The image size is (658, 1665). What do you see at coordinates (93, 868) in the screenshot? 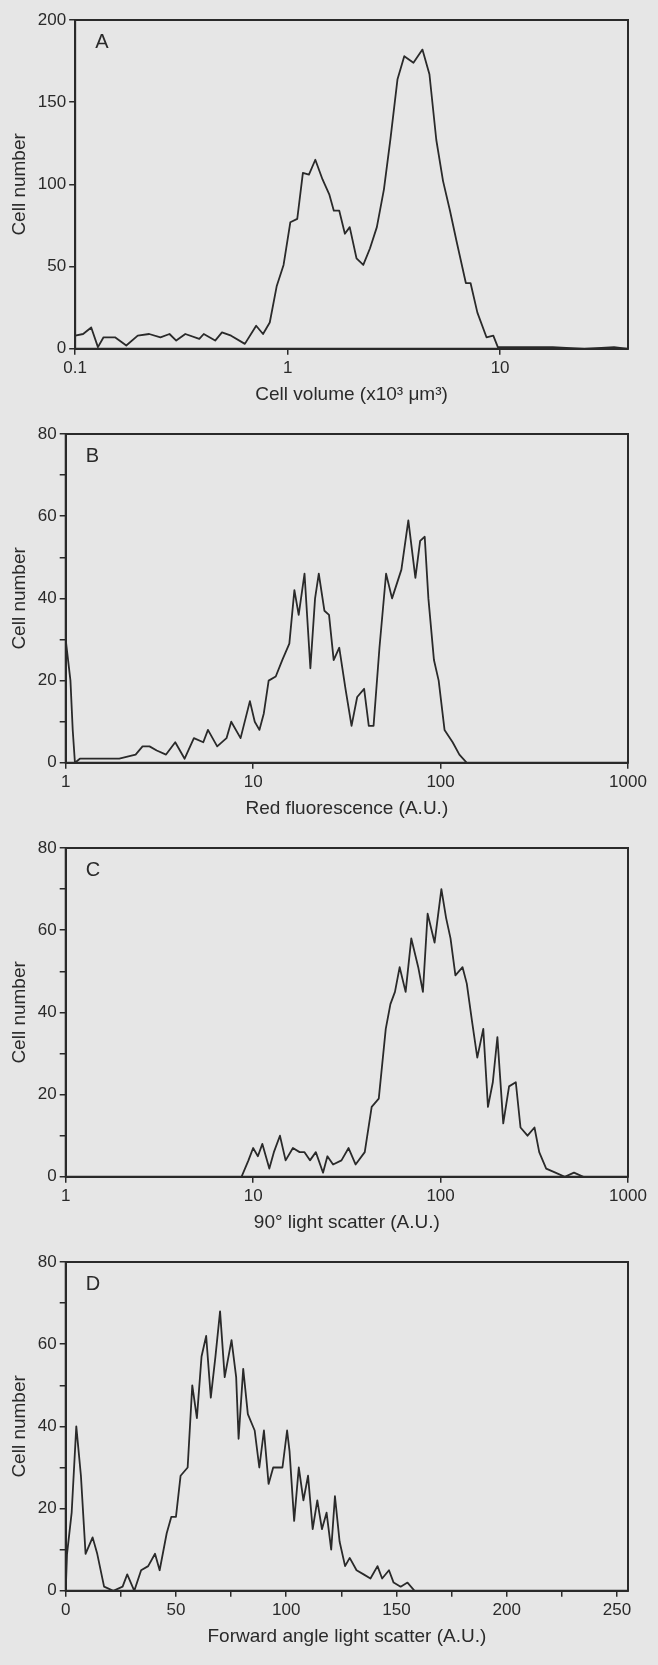
I see `text: C` at bounding box center [93, 868].